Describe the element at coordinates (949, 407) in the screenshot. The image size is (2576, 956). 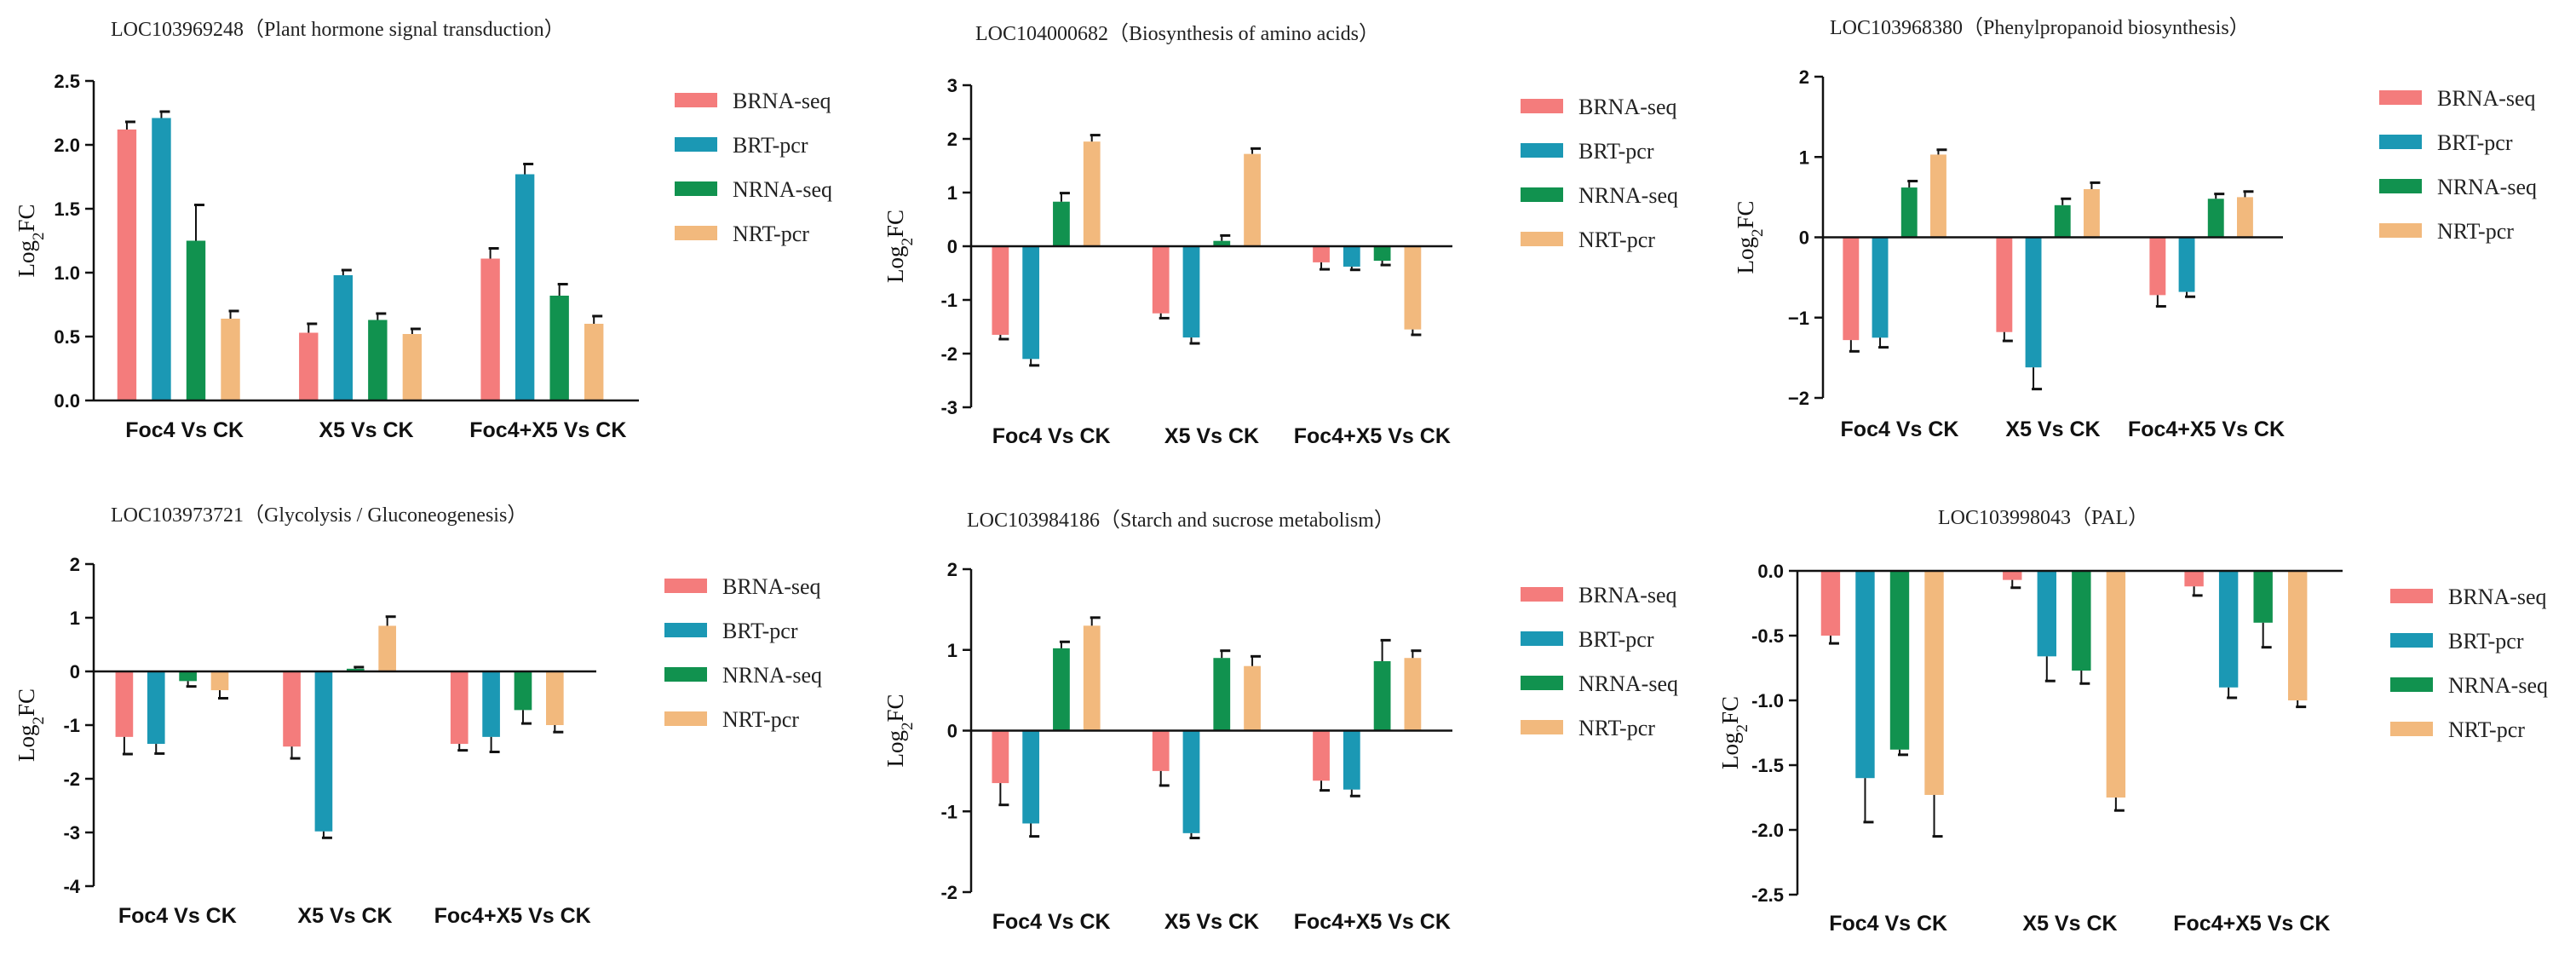
I see `y-tick-label: -3` at that location.